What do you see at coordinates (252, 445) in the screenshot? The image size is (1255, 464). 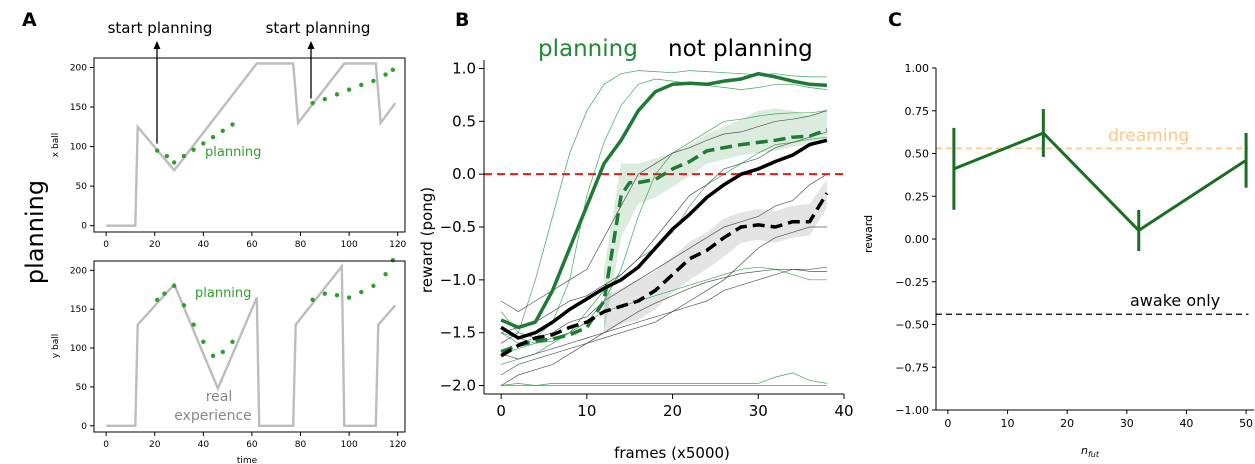 I see `a-bottom-xtick-label: 60` at bounding box center [252, 445].